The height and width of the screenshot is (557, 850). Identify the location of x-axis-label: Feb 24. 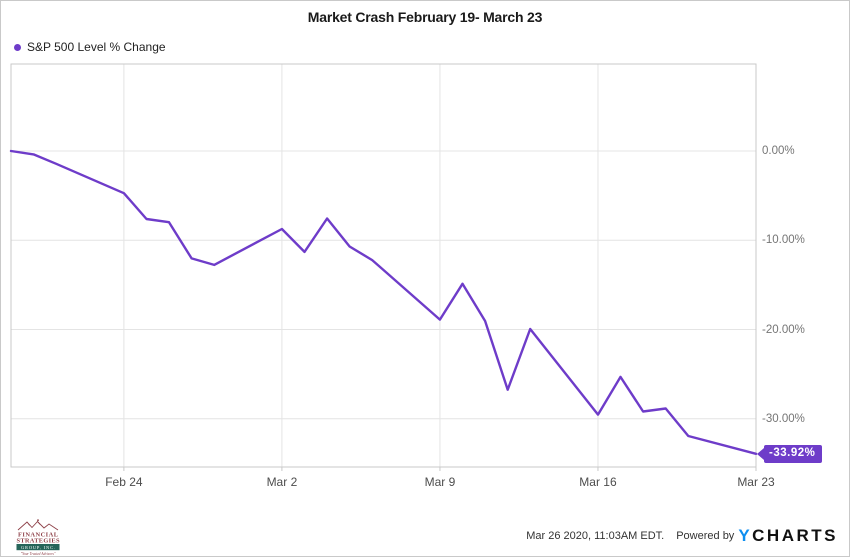
(124, 482).